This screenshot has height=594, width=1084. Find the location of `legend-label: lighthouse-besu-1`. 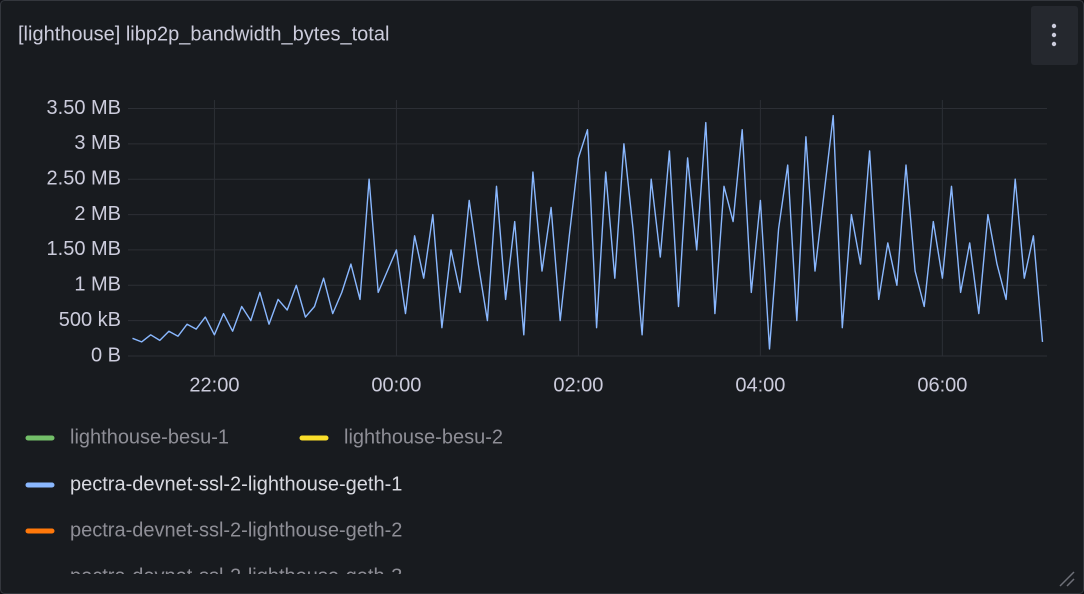

legend-label: lighthouse-besu-1 is located at coordinates (149, 437).